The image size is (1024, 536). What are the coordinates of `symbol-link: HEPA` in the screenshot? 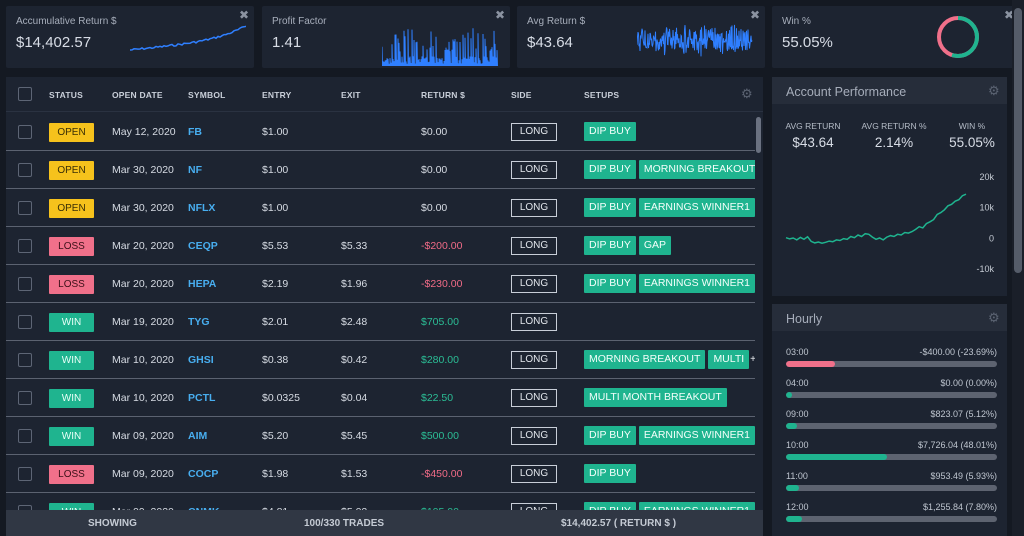 It's located at (202, 284).